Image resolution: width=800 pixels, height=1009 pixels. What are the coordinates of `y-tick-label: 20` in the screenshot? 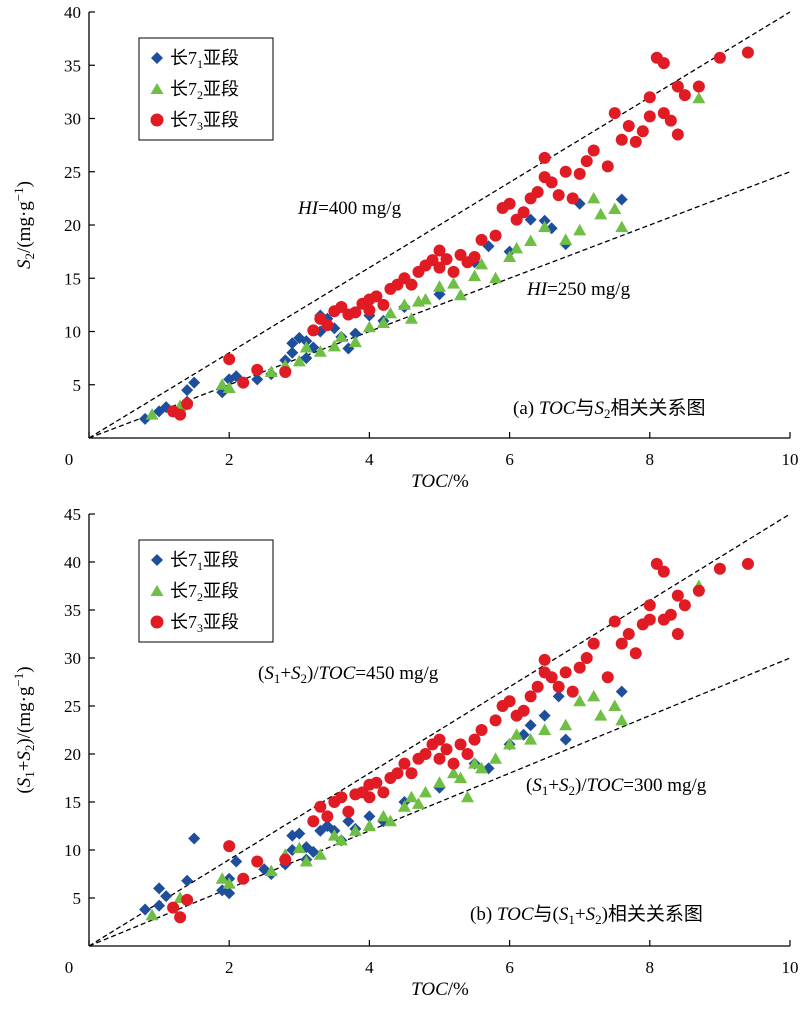 It's located at (72, 225).